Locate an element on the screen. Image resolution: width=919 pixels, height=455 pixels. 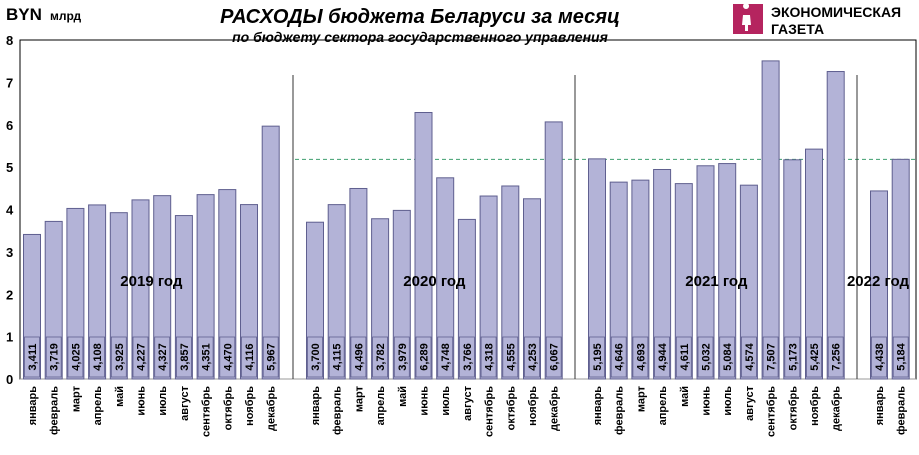
data-label: 4,748 is located at coordinates (446, 357).